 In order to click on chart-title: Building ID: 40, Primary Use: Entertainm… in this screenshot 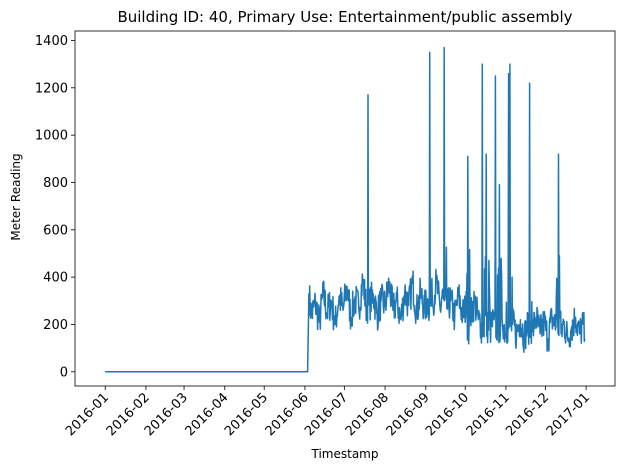, I will do `click(344, 17)`.